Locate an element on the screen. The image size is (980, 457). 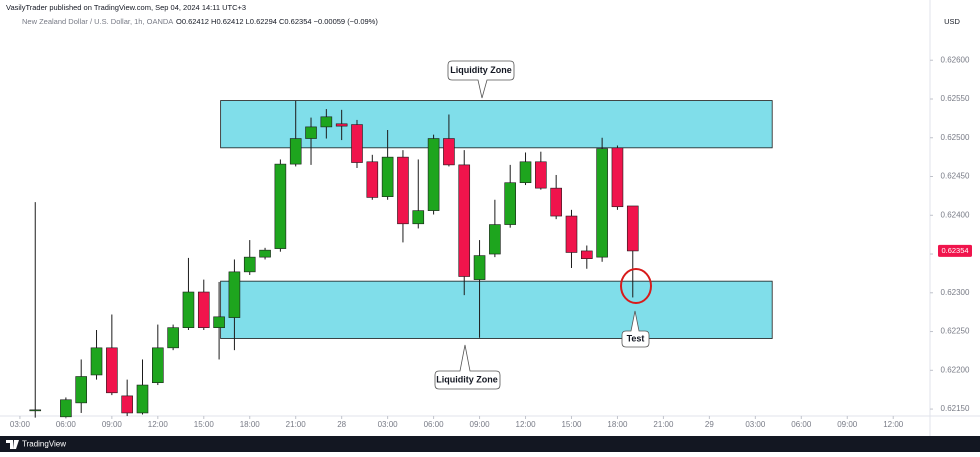
x-tick-label: 29 is located at coordinates (709, 424).